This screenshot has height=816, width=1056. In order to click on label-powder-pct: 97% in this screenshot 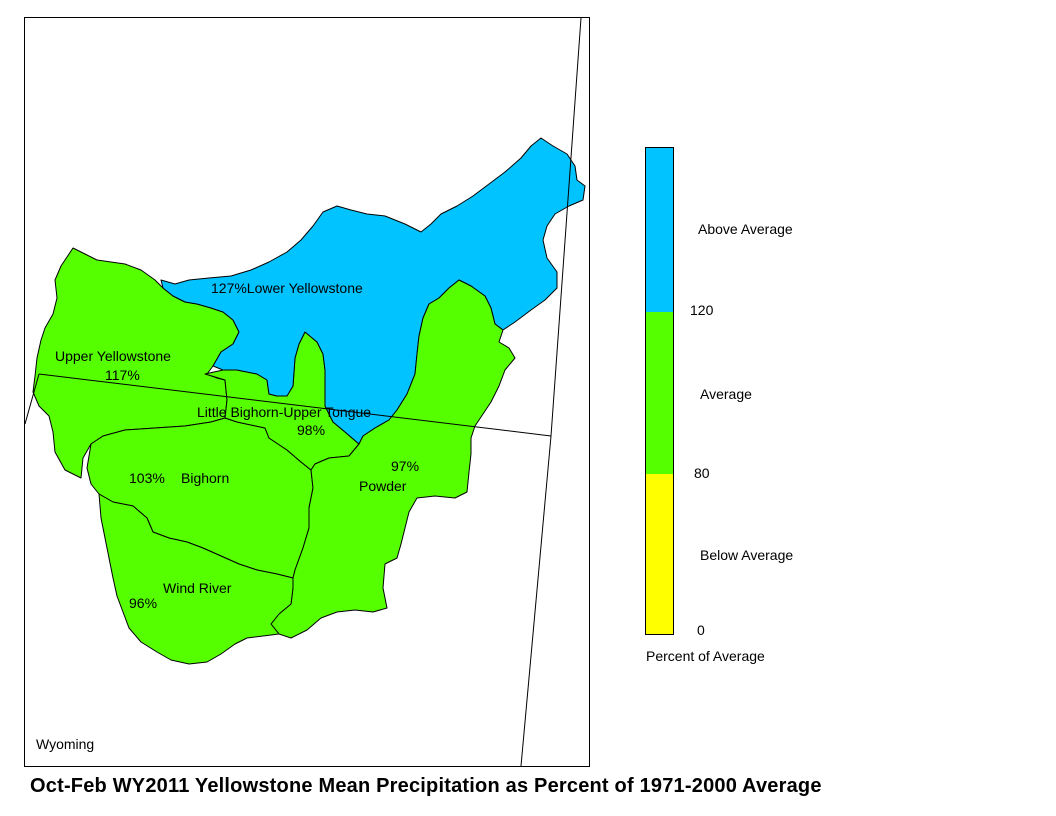, I will do `click(405, 466)`.